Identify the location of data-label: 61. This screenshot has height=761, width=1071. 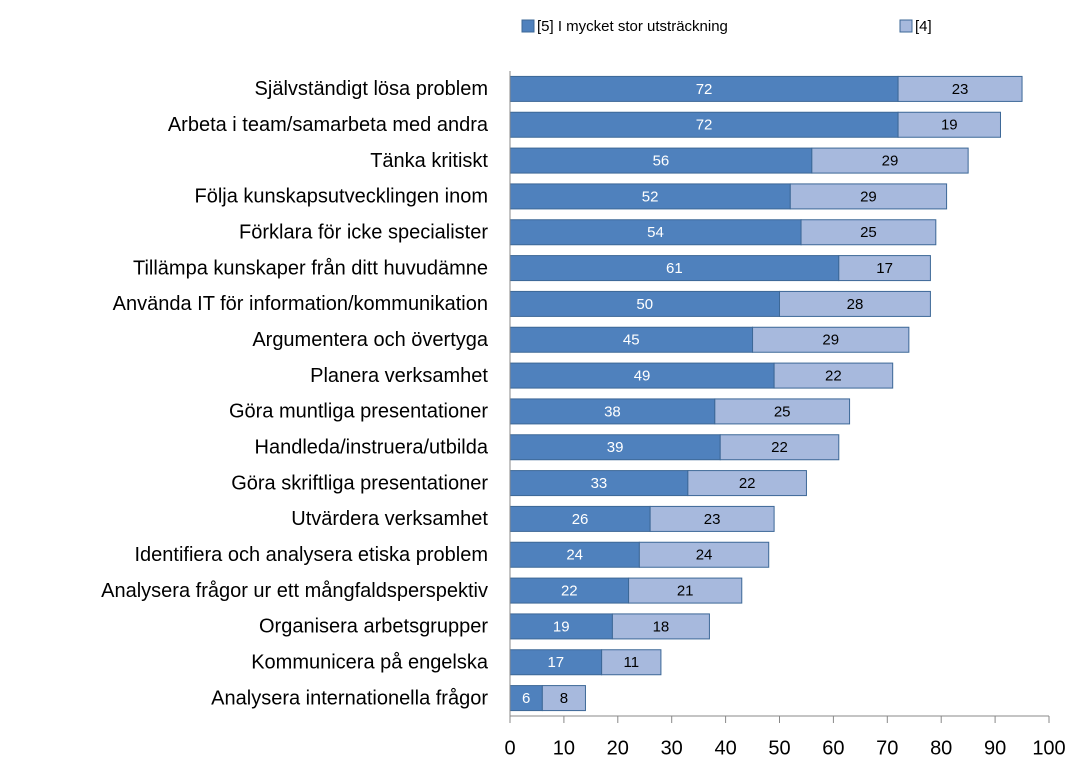
(674, 268).